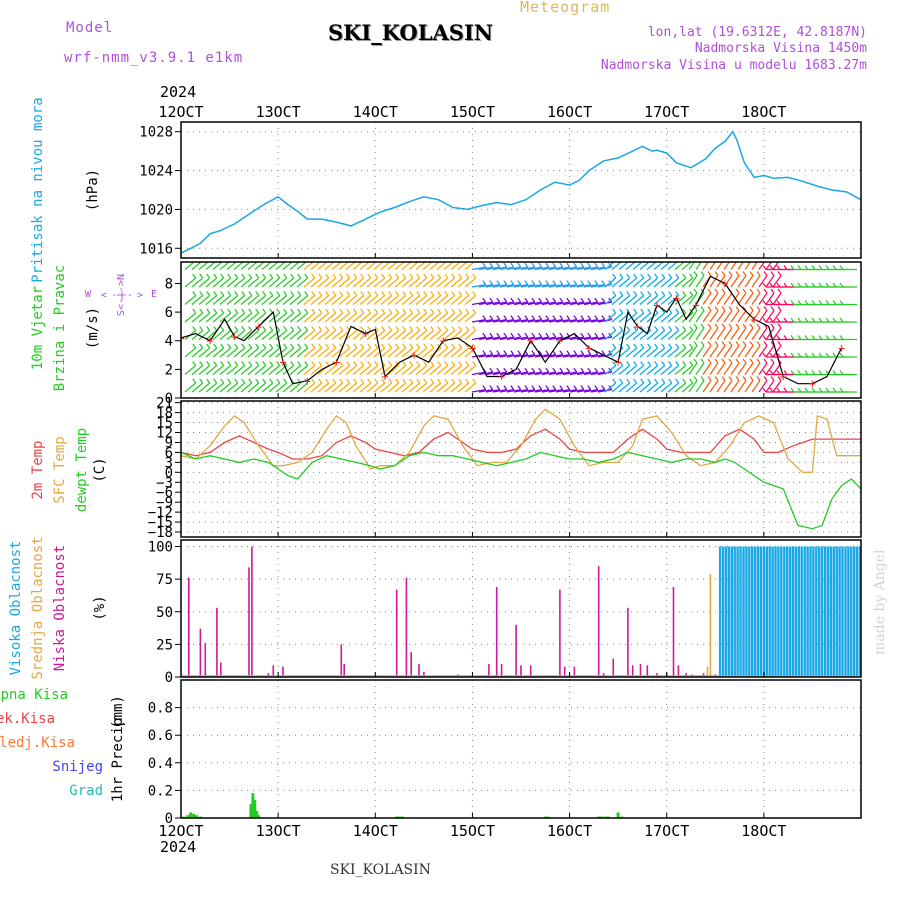 The image size is (900, 904). What do you see at coordinates (160, 533) in the screenshot?
I see `y-tick-label: −18` at bounding box center [160, 533].